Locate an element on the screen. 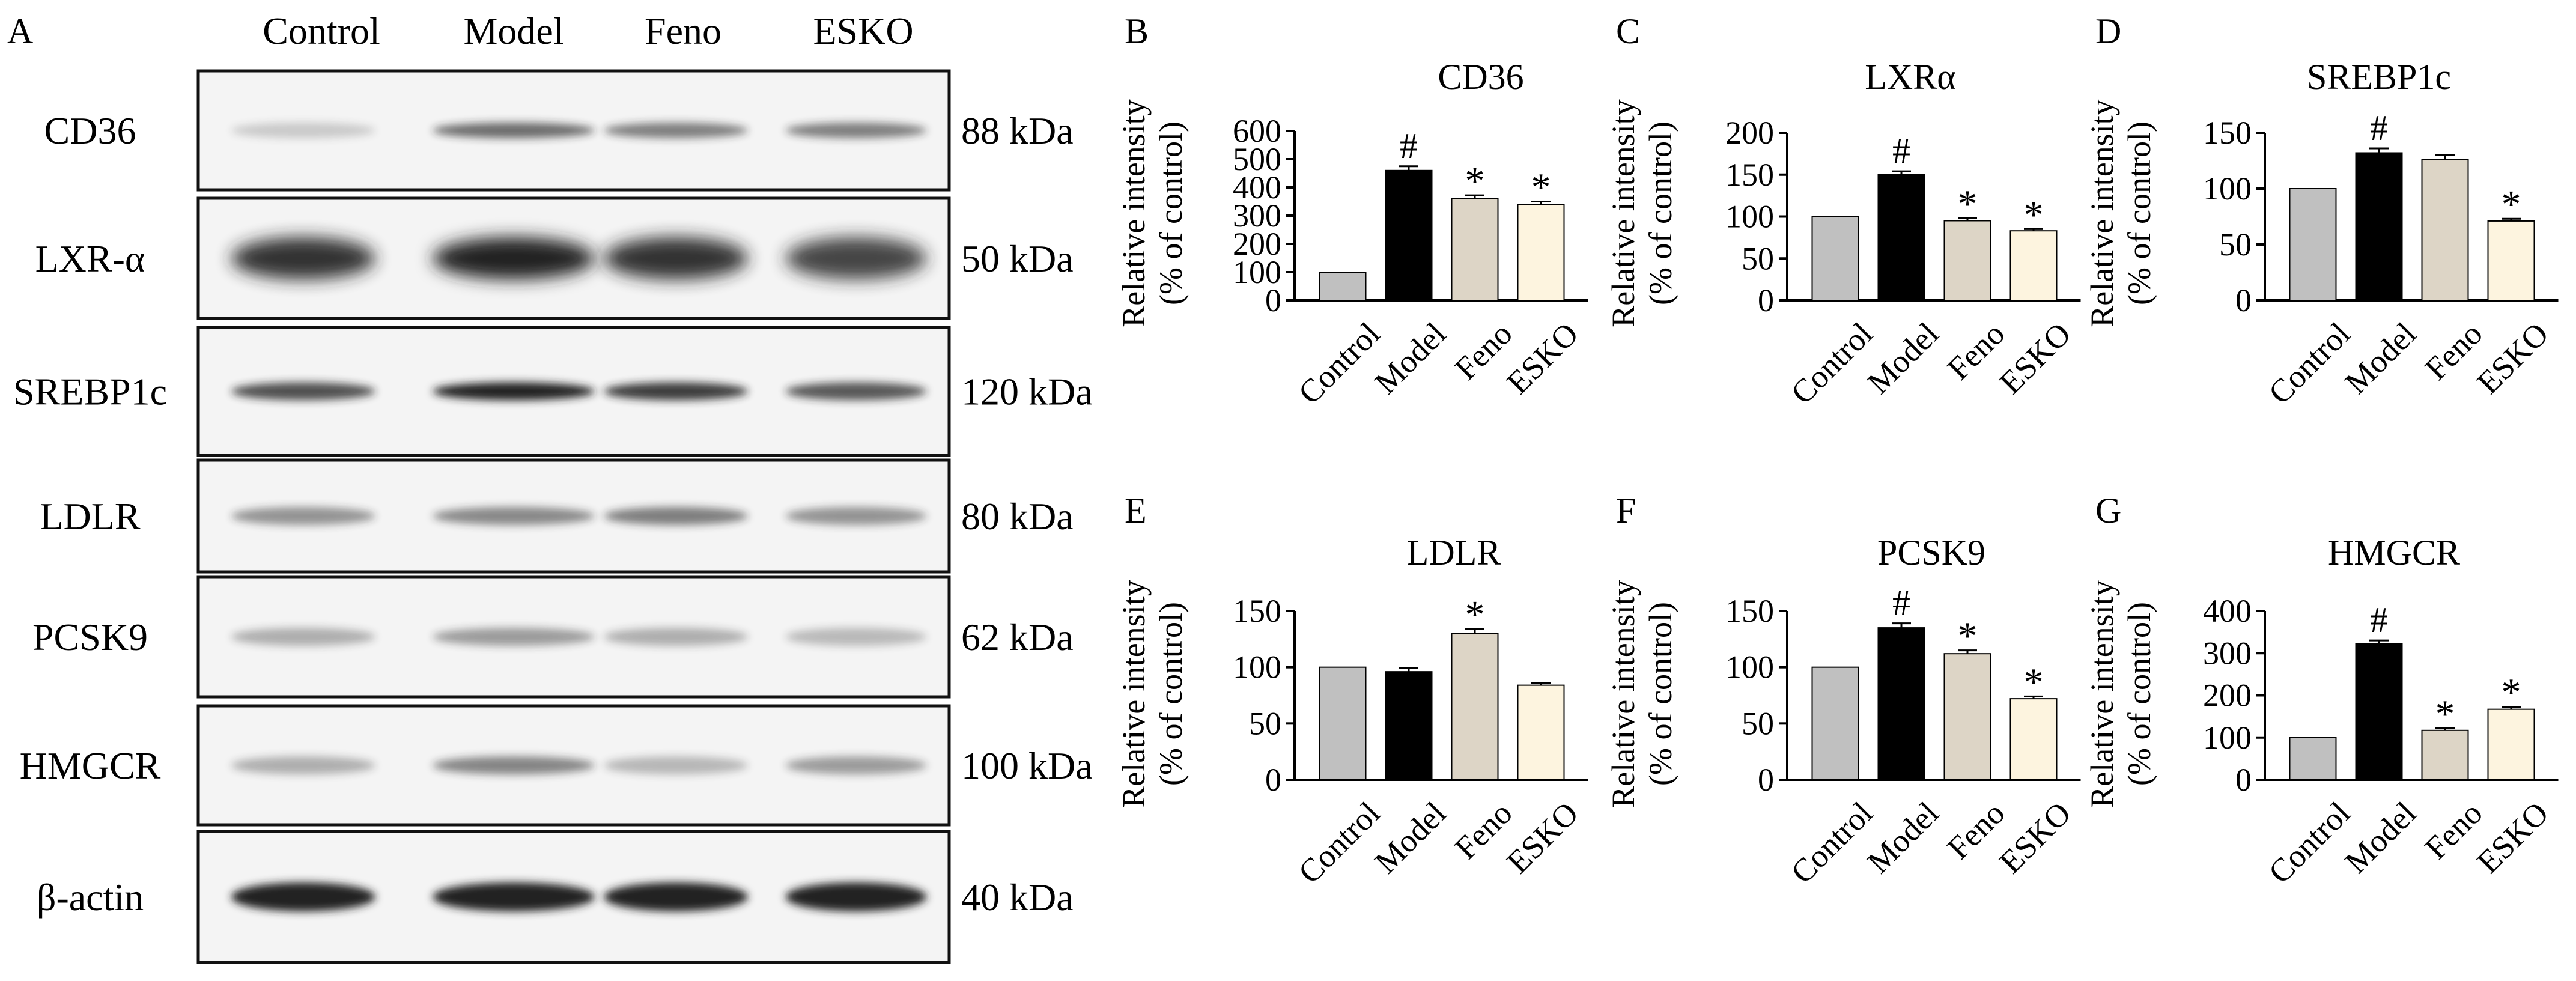 This screenshot has height=981, width=2576. lane-label: Model is located at coordinates (513, 31).